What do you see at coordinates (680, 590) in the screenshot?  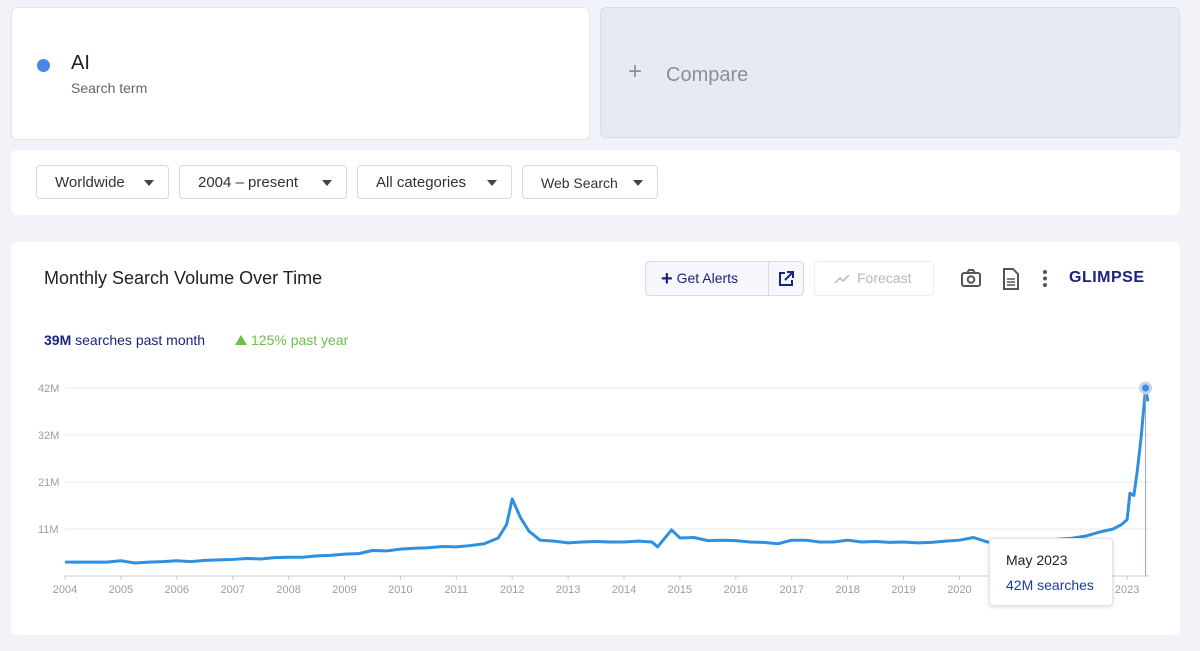 I see `x-tick-label: 2015` at bounding box center [680, 590].